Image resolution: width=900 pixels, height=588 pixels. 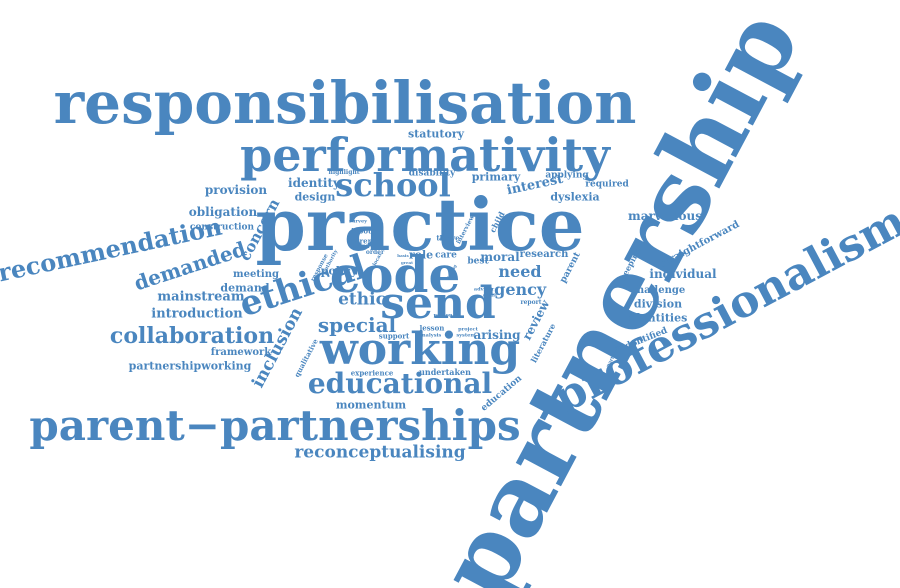 I want to click on word-role: role, so click(x=421, y=255).